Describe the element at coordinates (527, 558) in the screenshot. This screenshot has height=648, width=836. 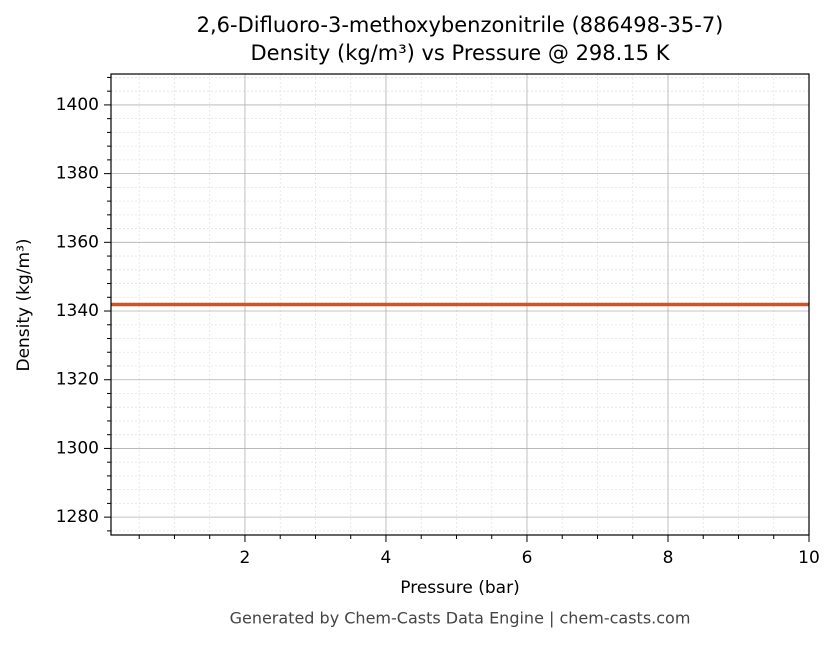
I see `x-tick-label: 6` at that location.